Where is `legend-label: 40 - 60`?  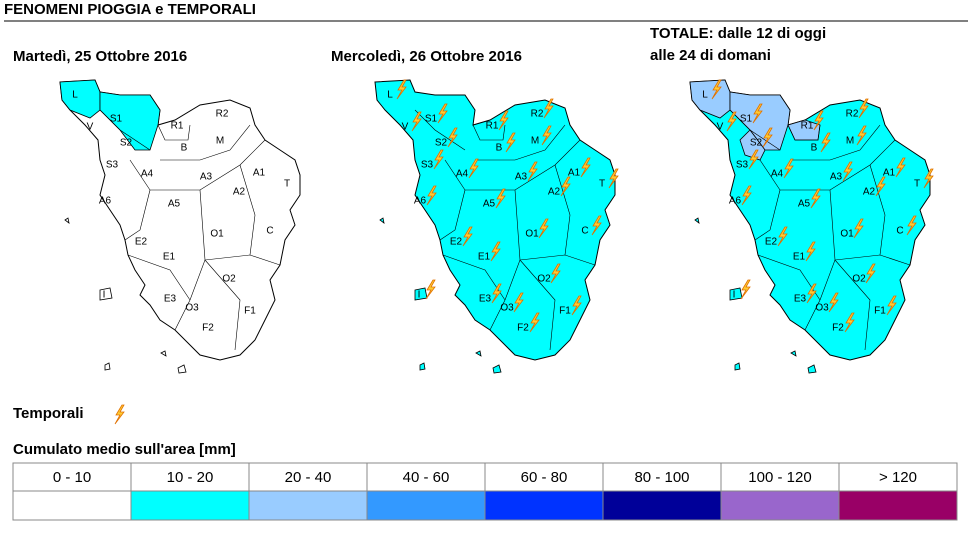
legend-label: 40 - 60 is located at coordinates (426, 477).